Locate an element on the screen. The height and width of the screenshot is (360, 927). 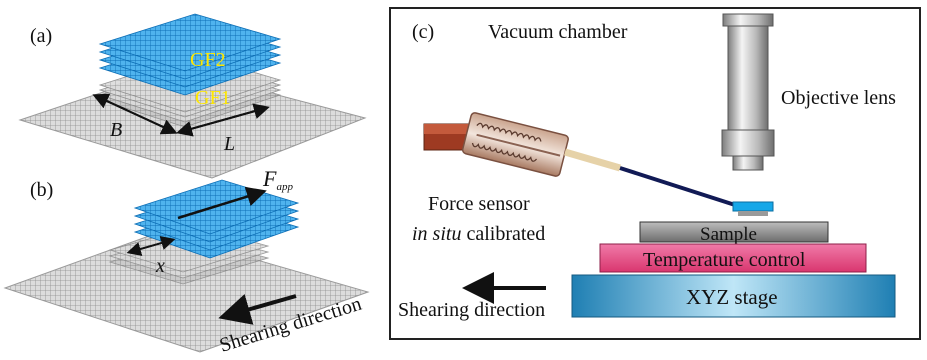
shear-label-c: Shearing direction is located at coordinates (471, 310).